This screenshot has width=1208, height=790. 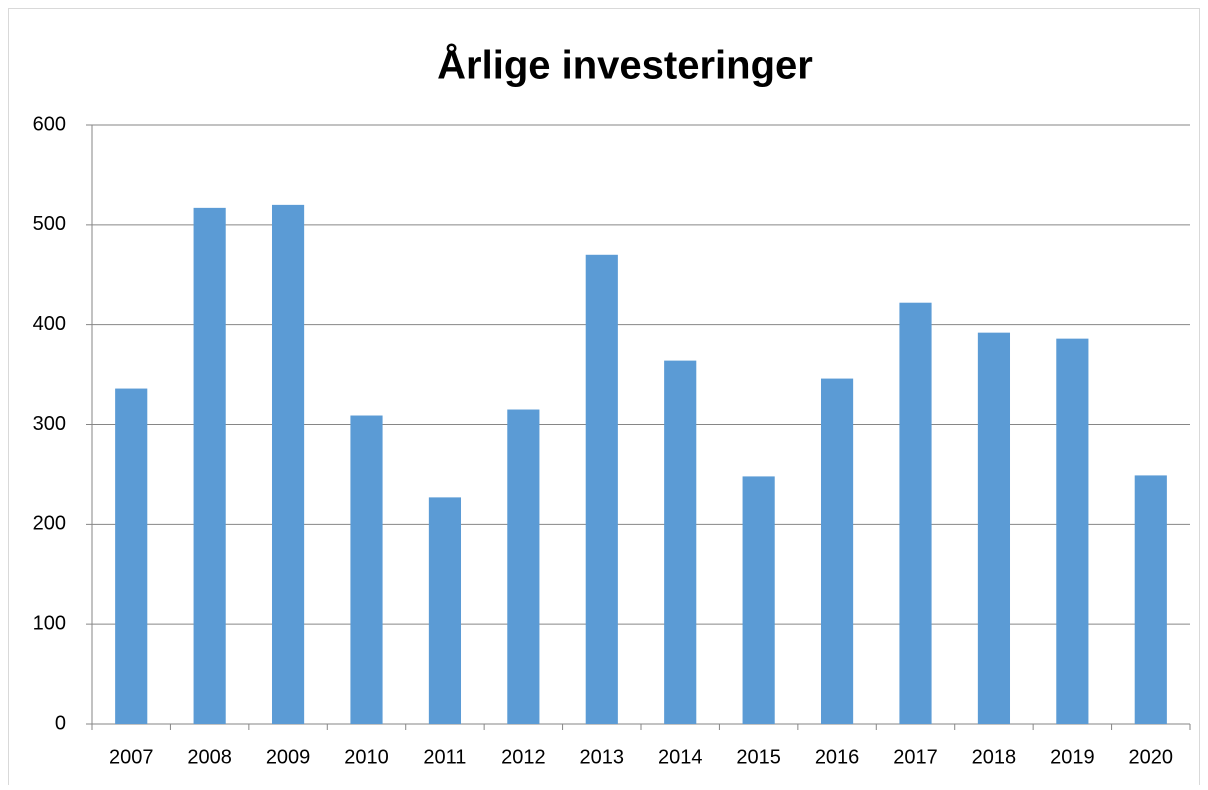 What do you see at coordinates (366, 757) in the screenshot?
I see `x-tick-label: 2010` at bounding box center [366, 757].